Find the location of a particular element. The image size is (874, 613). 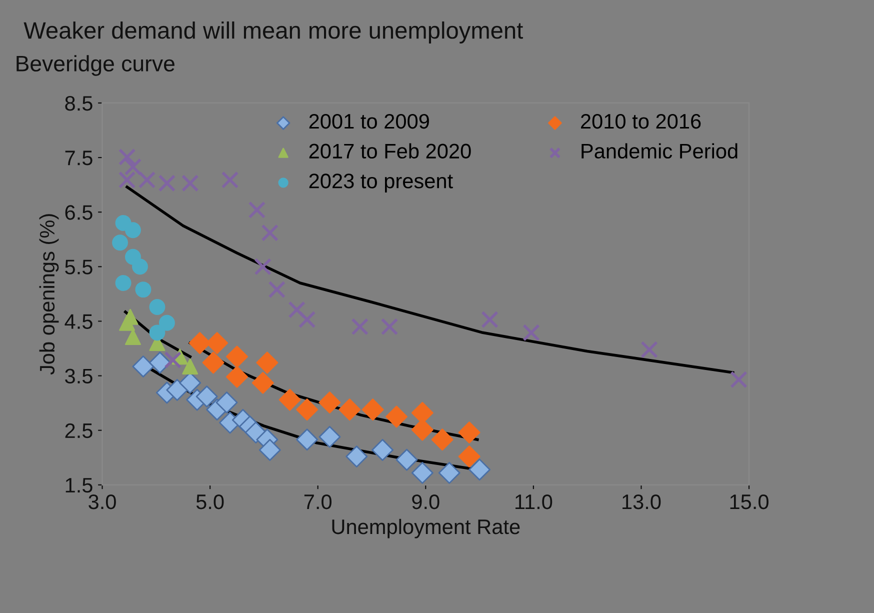

y-tick-label: 5.5 is located at coordinates (78, 267).